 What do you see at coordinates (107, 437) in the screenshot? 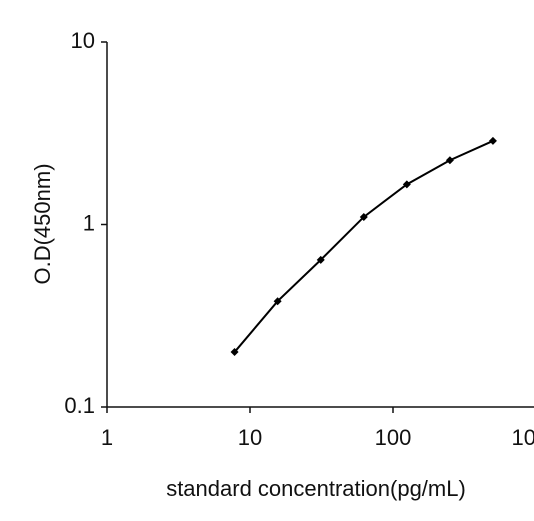
I see `x-tick-label: 1` at bounding box center [107, 437].